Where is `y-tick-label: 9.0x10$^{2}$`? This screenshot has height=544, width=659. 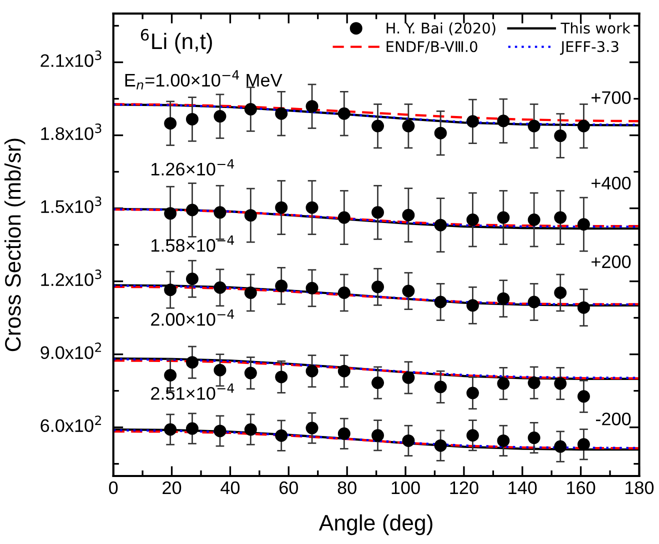
y-tick-label: 9.0x10$^{2}$ is located at coordinates (70, 351).